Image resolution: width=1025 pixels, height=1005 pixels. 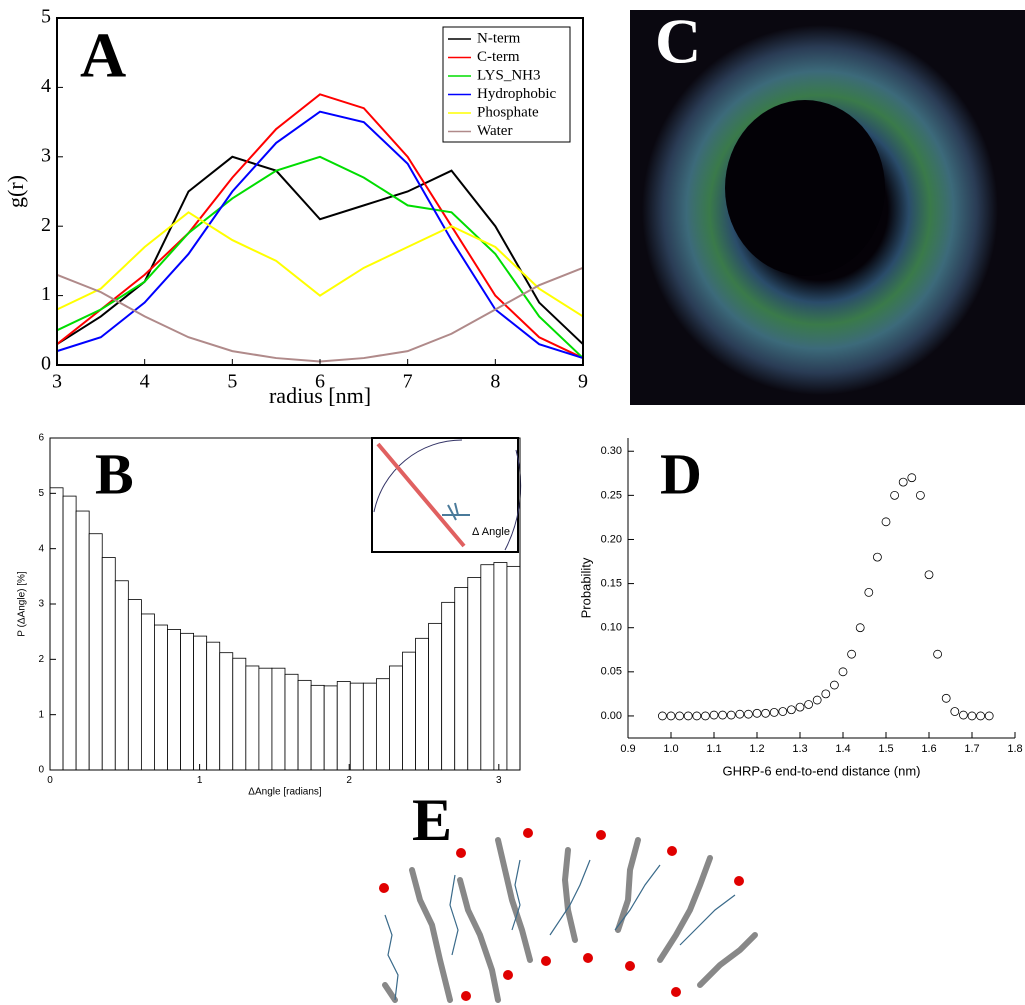 I want to click on inset-line, so click(x=421, y=495).